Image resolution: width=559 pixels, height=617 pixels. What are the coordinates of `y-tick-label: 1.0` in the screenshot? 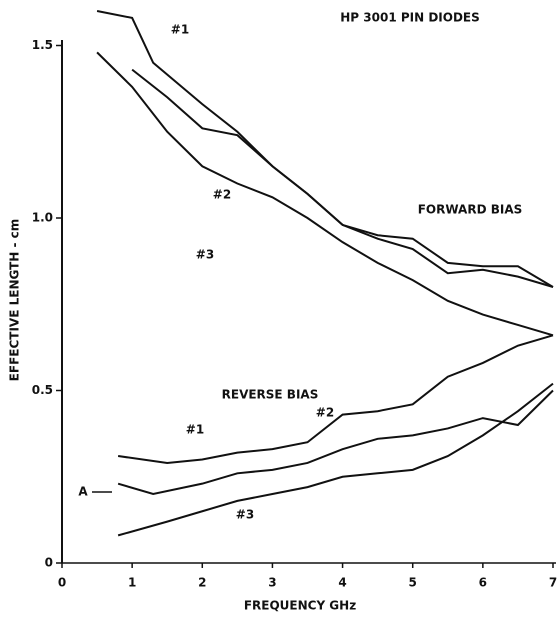 It's located at (42, 218).